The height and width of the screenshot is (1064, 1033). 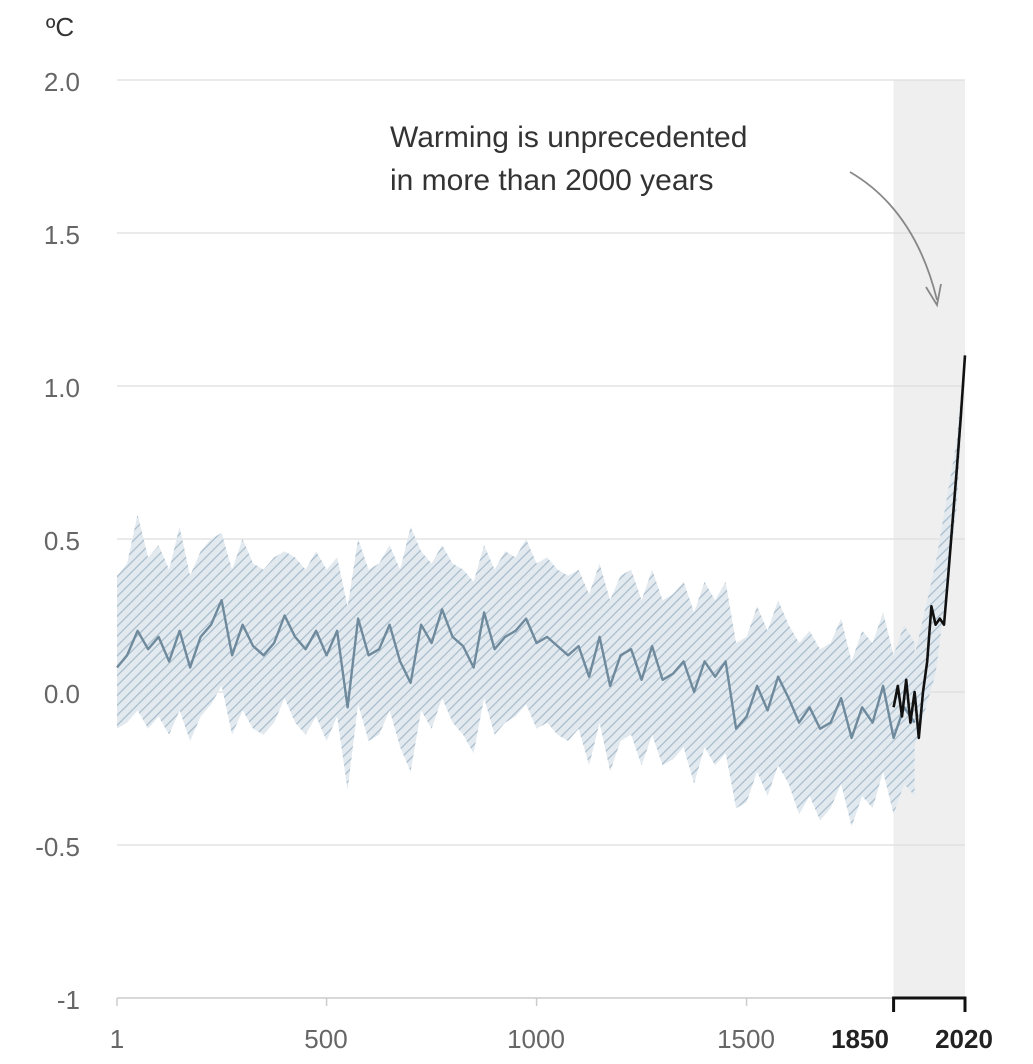 What do you see at coordinates (541, 1004) in the screenshot?
I see `x-axis-layer` at bounding box center [541, 1004].